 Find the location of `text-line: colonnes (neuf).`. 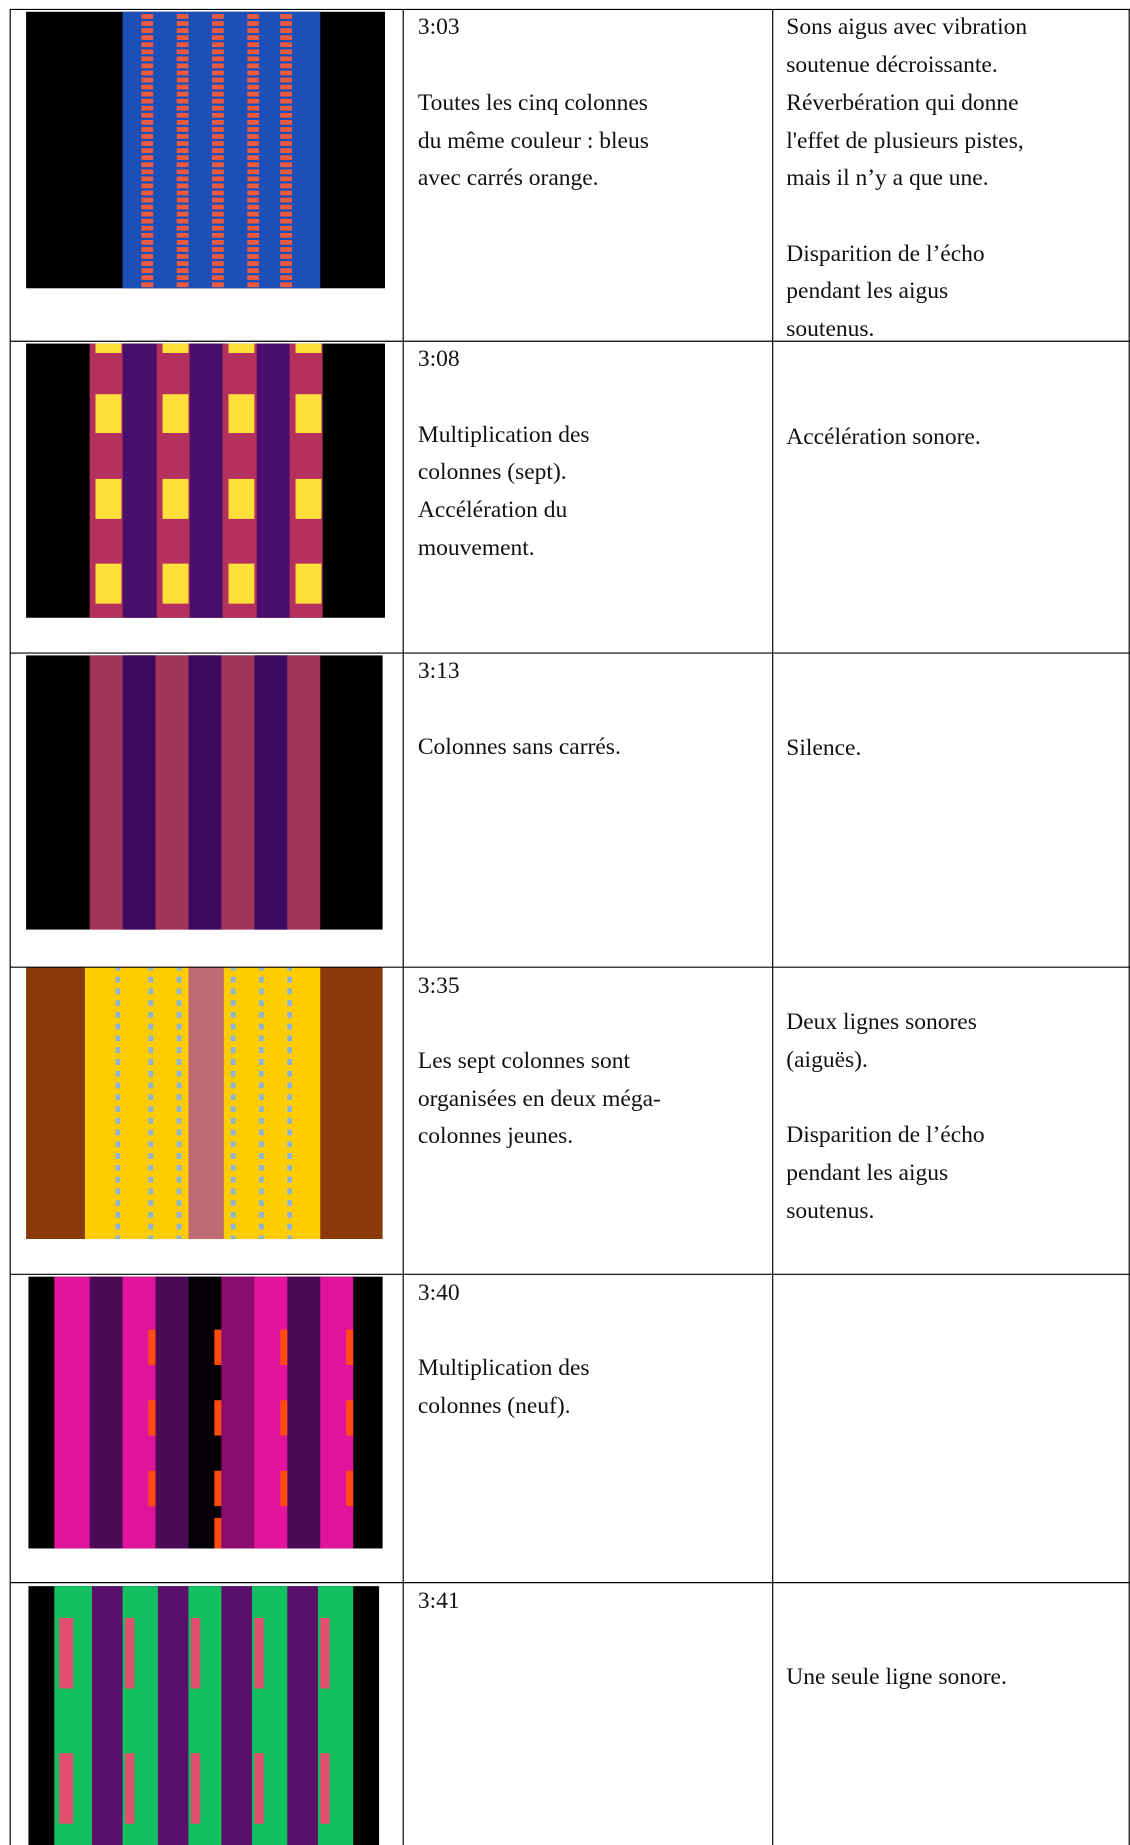

text-line: colonnes (neuf). is located at coordinates (494, 1405).